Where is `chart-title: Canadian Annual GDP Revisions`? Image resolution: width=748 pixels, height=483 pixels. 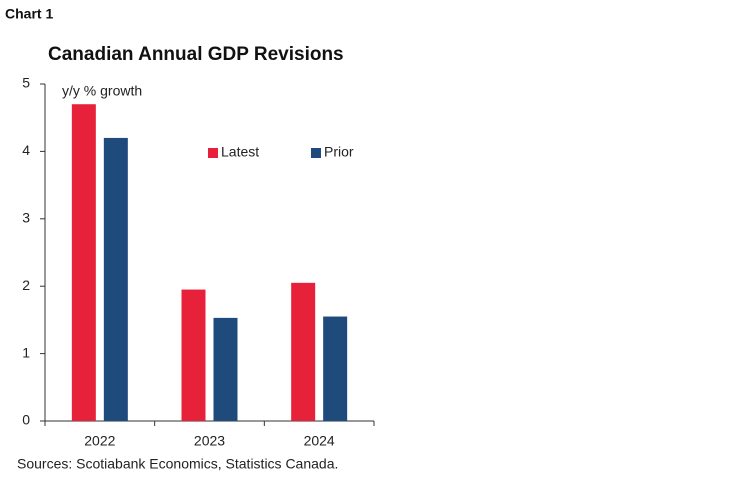 chart-title: Canadian Annual GDP Revisions is located at coordinates (196, 54).